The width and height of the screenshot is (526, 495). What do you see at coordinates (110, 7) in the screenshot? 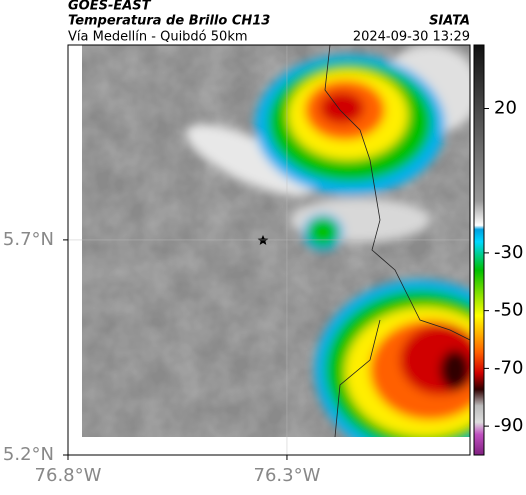
I see `source: GOES-EAST` at bounding box center [110, 7].